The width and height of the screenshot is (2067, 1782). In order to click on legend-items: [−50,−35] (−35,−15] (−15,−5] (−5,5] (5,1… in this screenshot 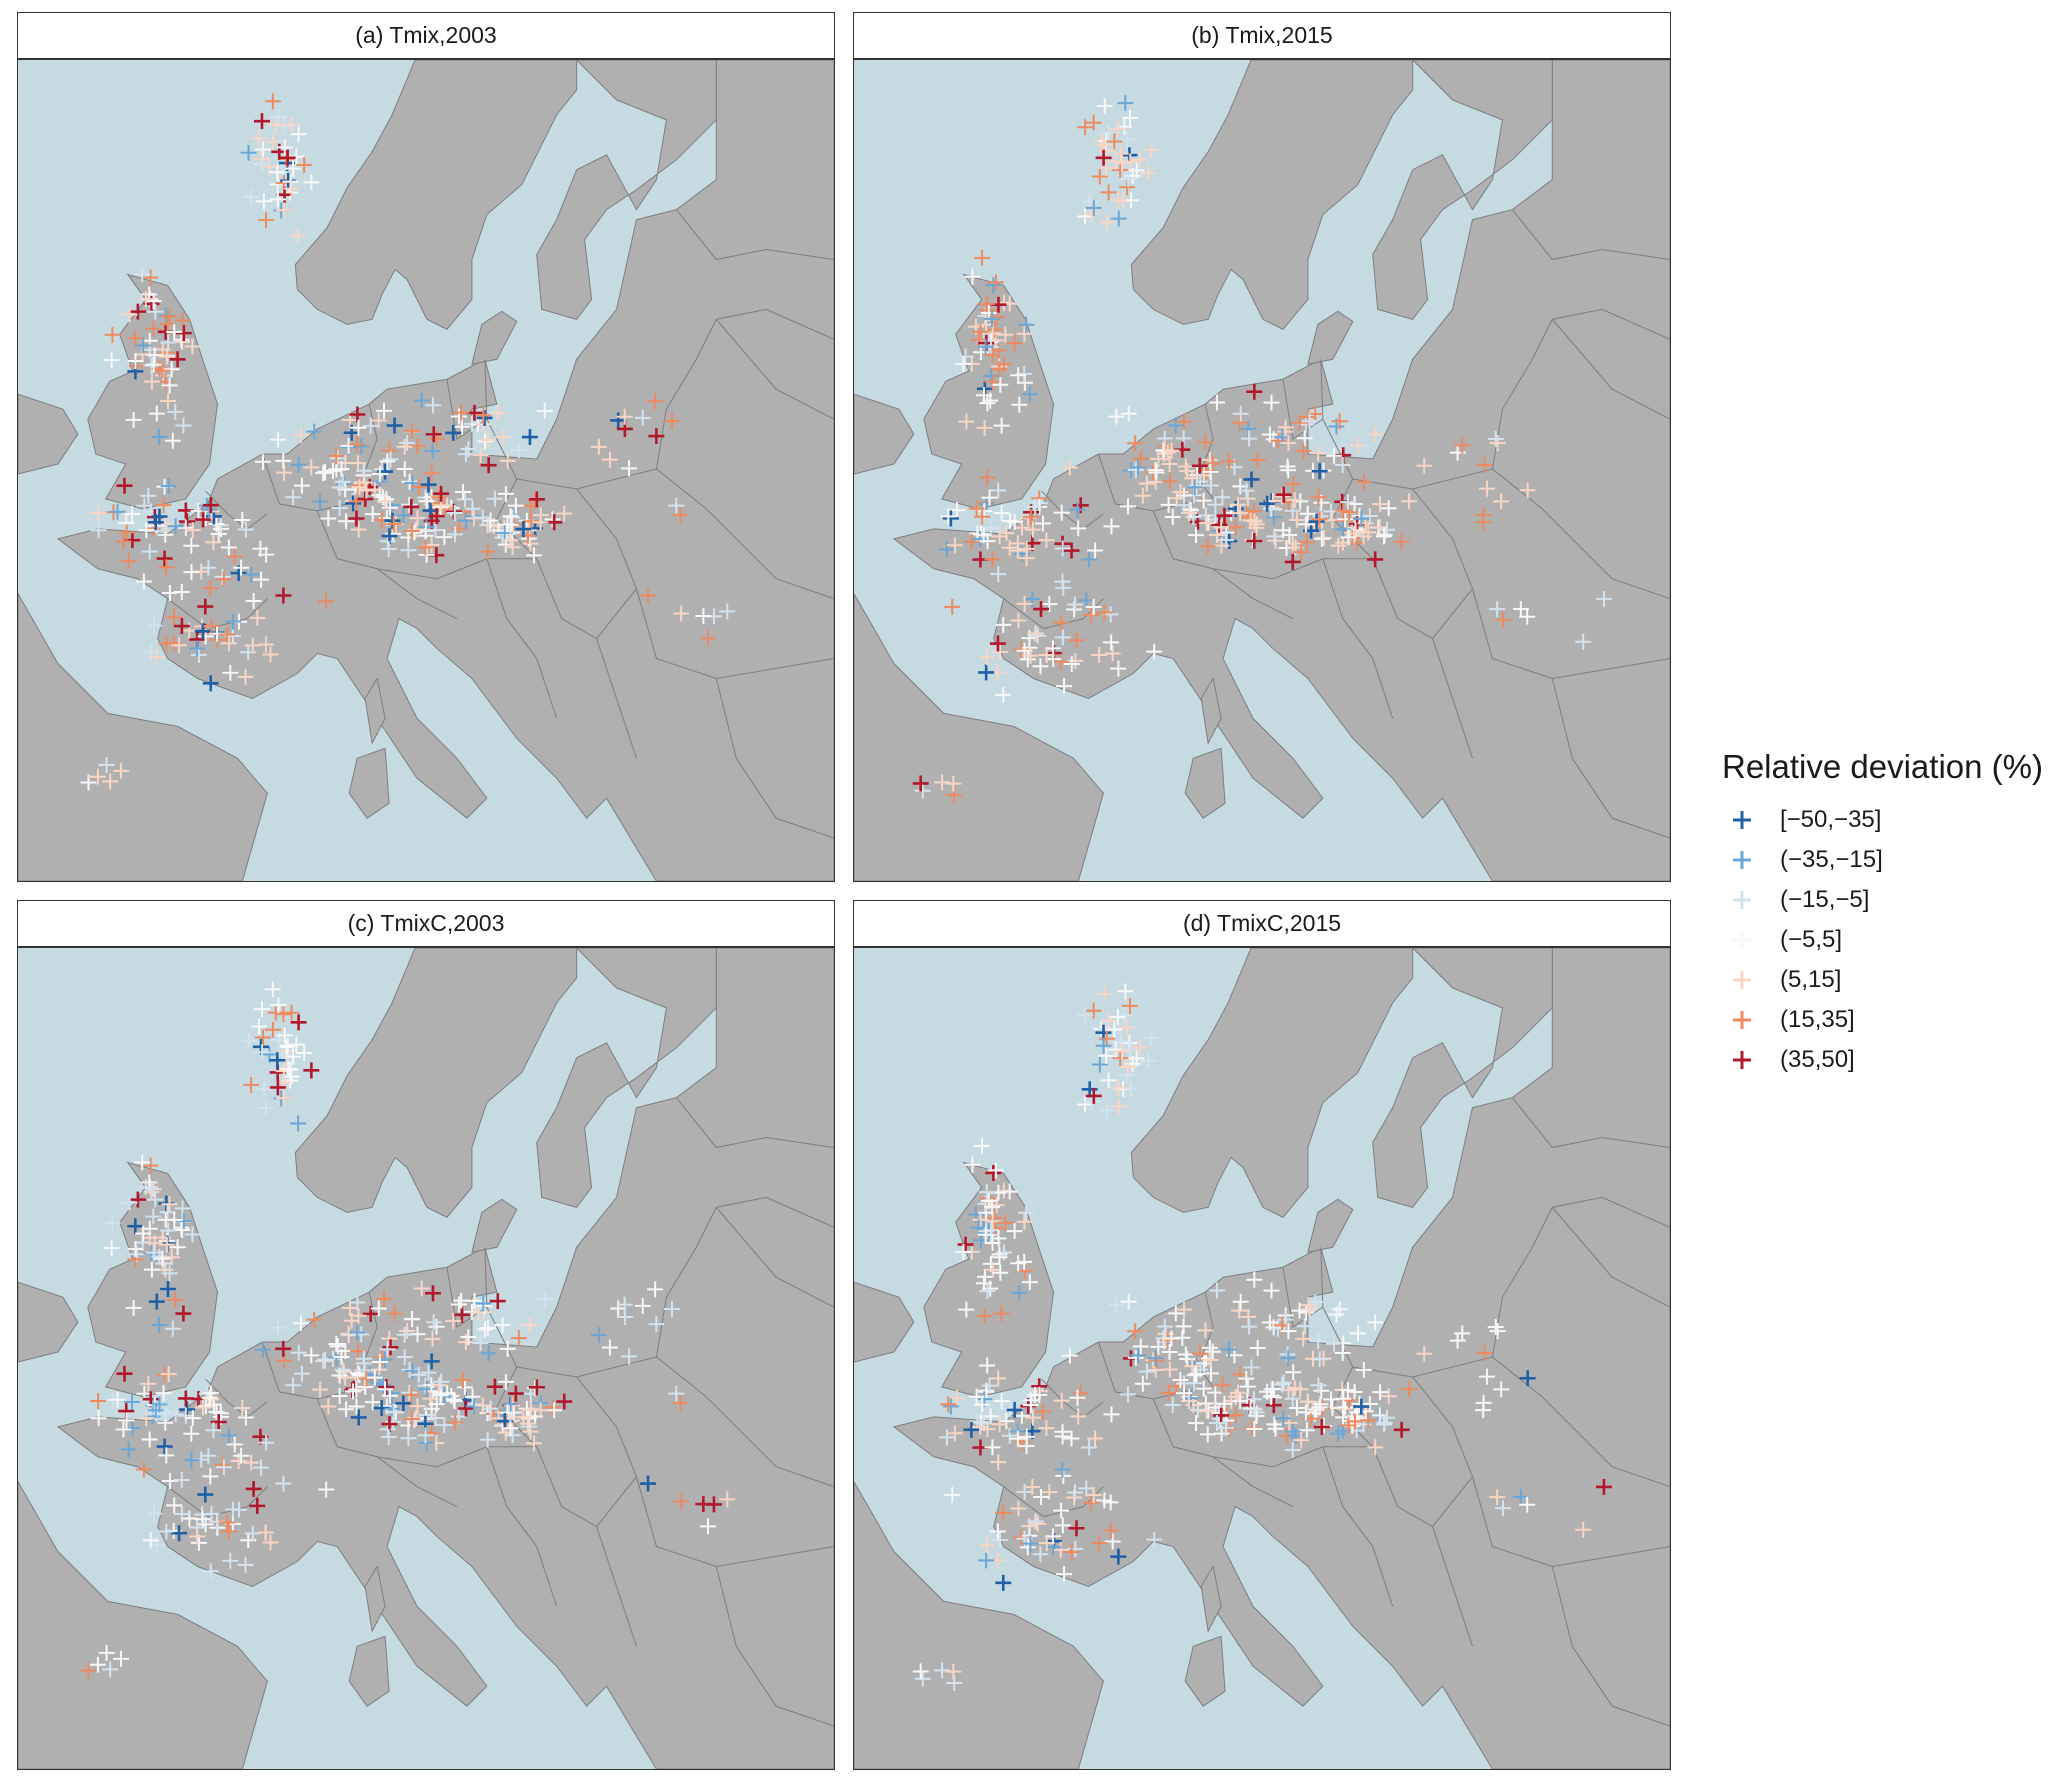, I will do `click(1887, 940)`.